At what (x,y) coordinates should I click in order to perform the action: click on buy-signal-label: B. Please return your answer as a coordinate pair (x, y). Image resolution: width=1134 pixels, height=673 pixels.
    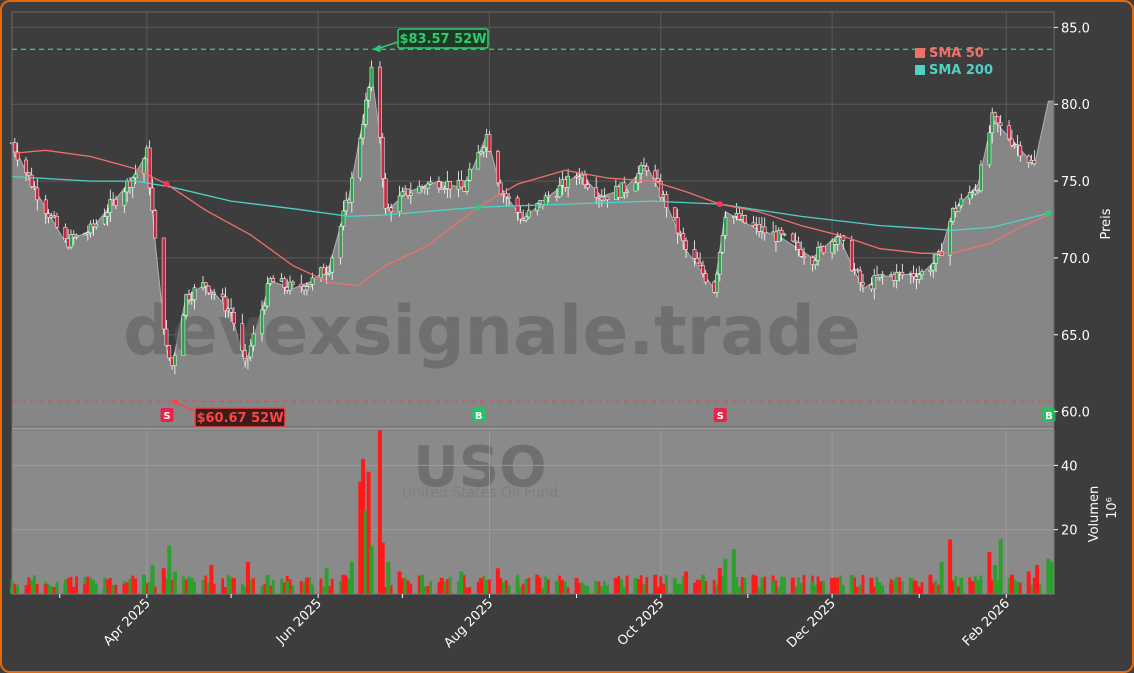
    Looking at the image, I should click on (479, 416).